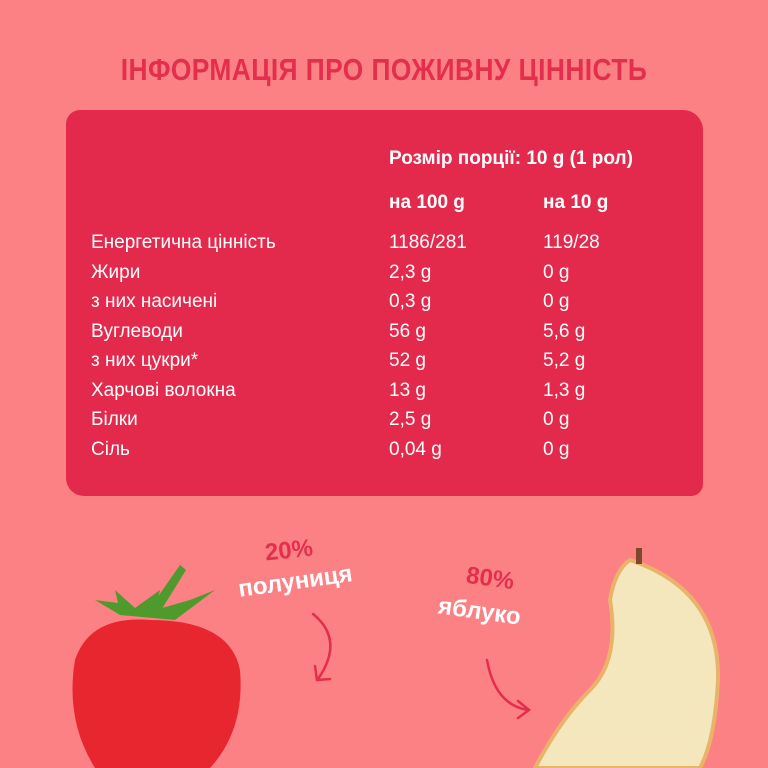 This screenshot has width=768, height=768. What do you see at coordinates (576, 202) in the screenshot?
I see `header-per-10: на 10 g` at bounding box center [576, 202].